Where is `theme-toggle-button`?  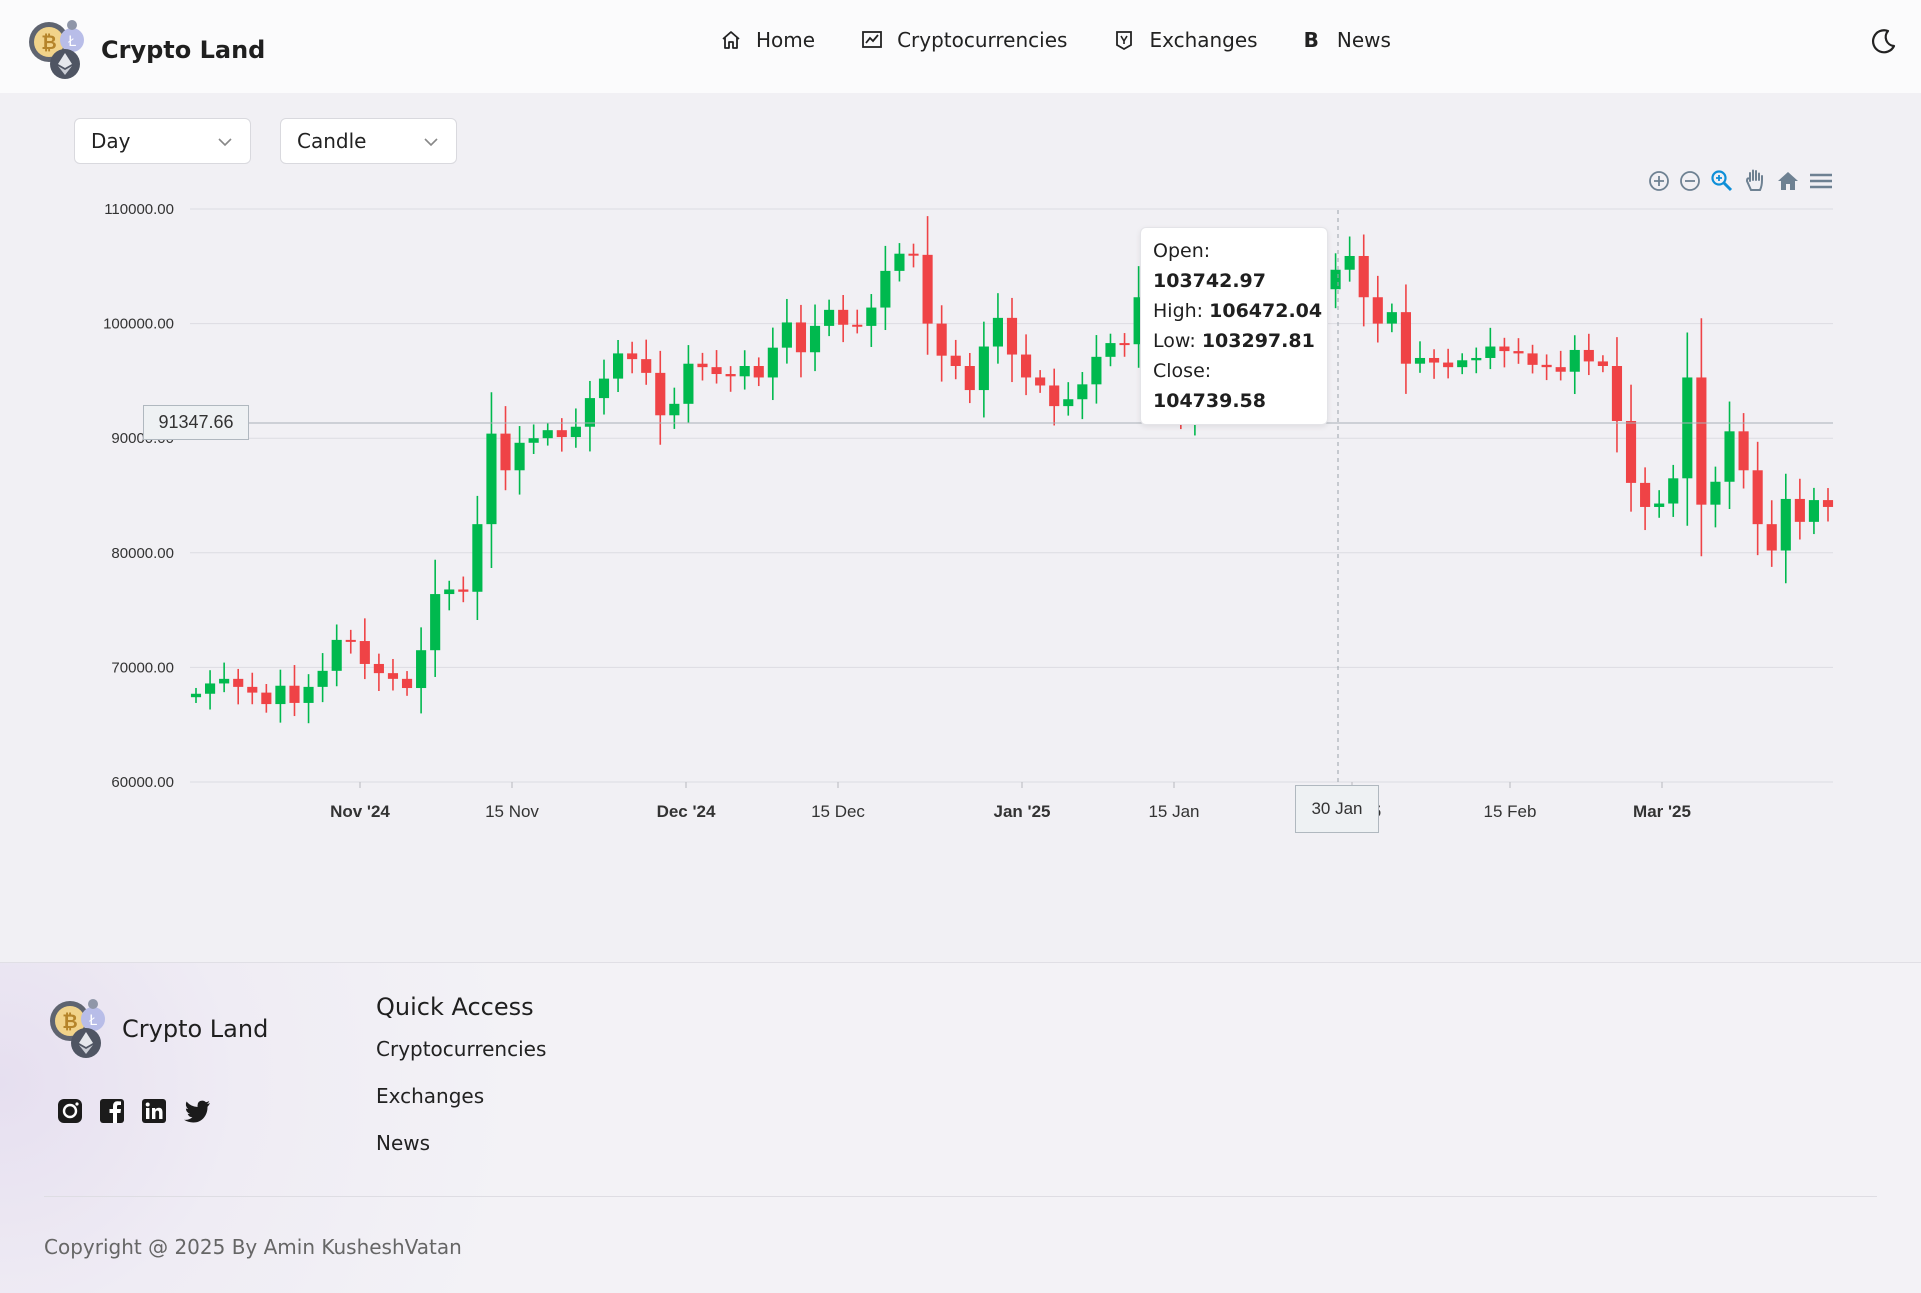
theme-toggle-button is located at coordinates (1883, 44).